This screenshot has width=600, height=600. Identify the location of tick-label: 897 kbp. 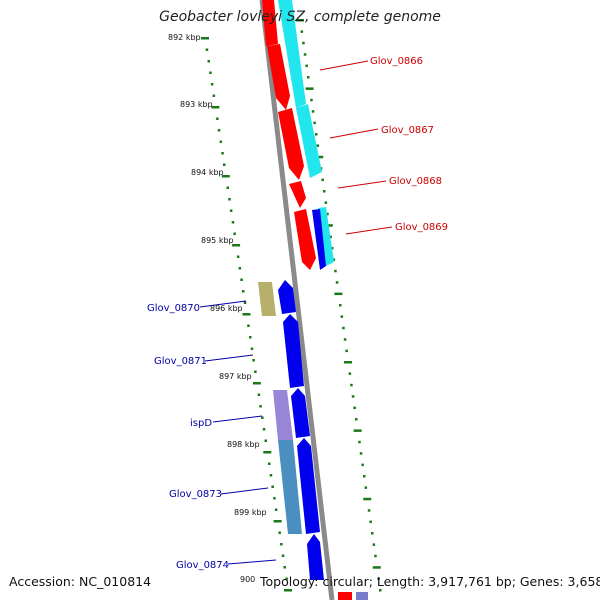
(235, 376).